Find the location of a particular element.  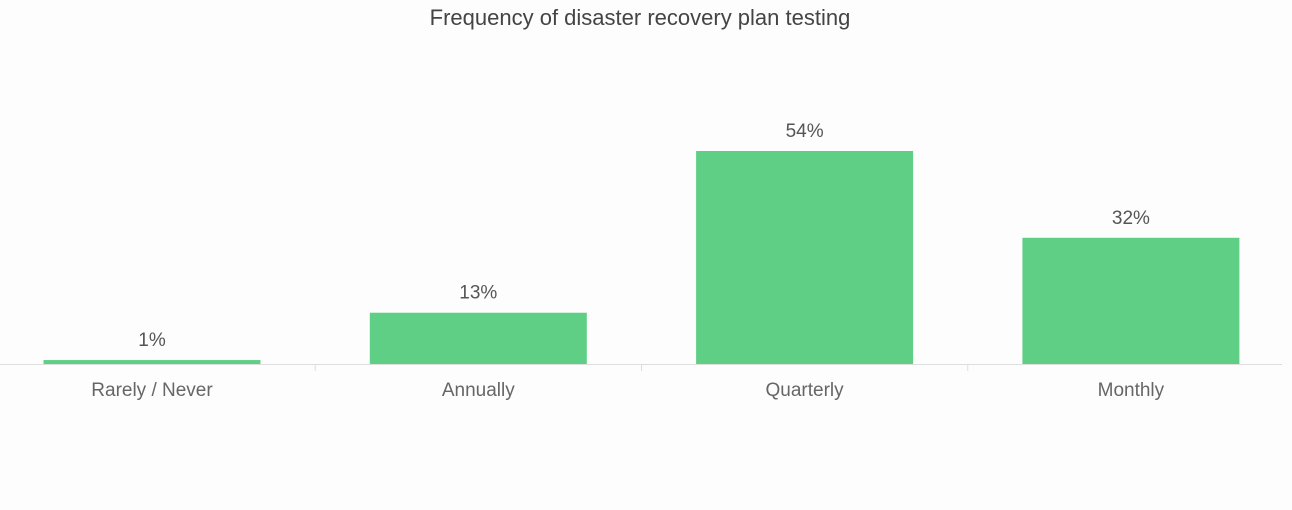

x-tick-label: Annually is located at coordinates (478, 390).